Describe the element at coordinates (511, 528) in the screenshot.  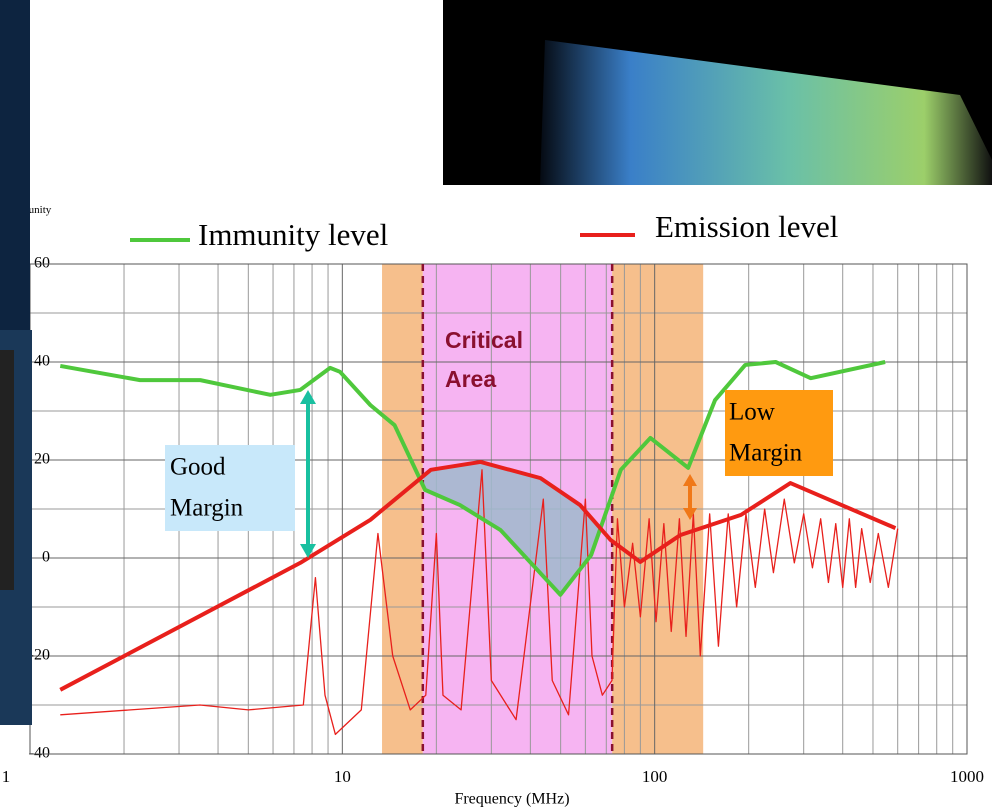
I see `overlap-area` at that location.